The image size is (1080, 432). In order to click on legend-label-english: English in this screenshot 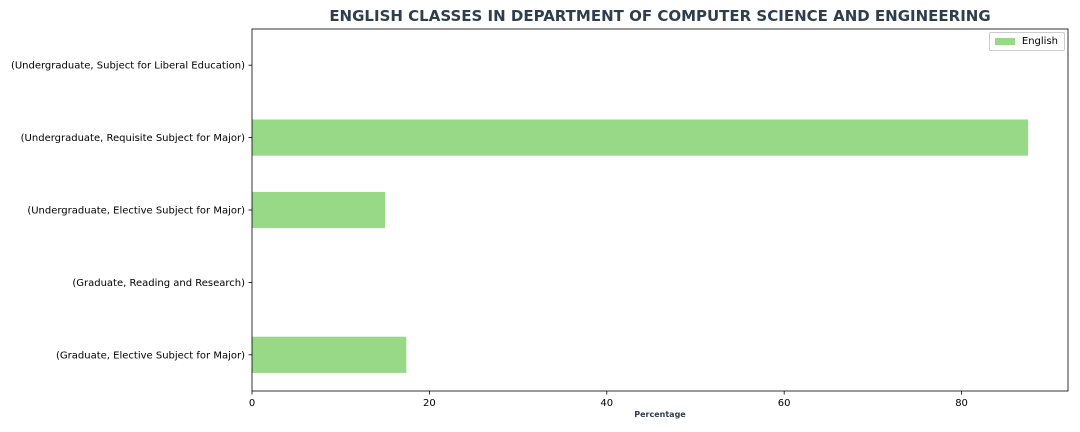, I will do `click(1039, 41)`.